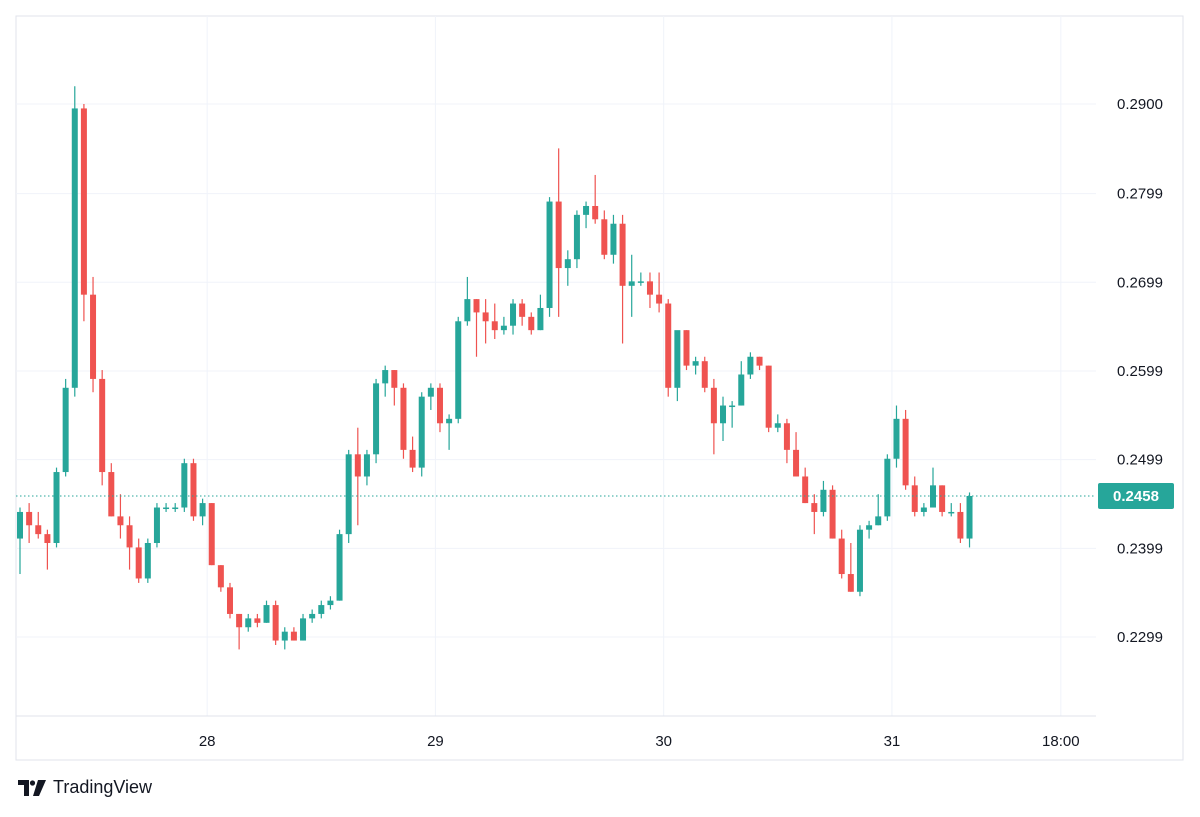  Describe the element at coordinates (639, 741) in the screenshot. I see `time-axis: 28 29 30 31 18:00` at that location.